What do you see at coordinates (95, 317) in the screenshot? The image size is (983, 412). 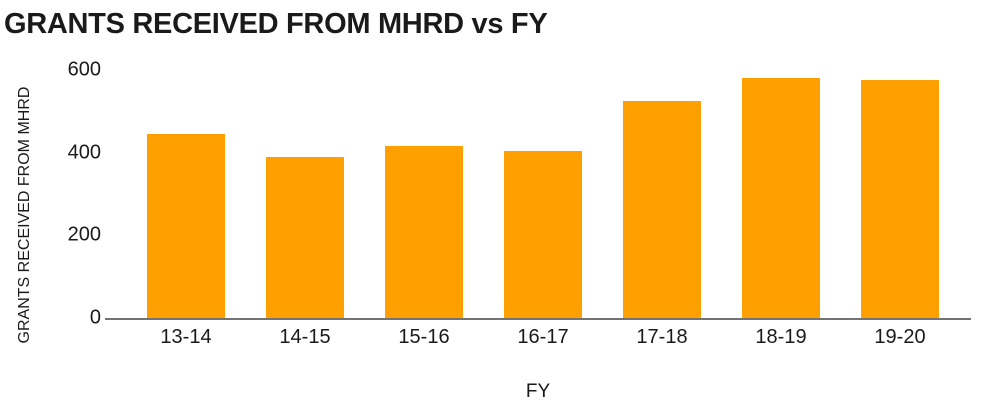 I see `y-tick-label: 0` at bounding box center [95, 317].